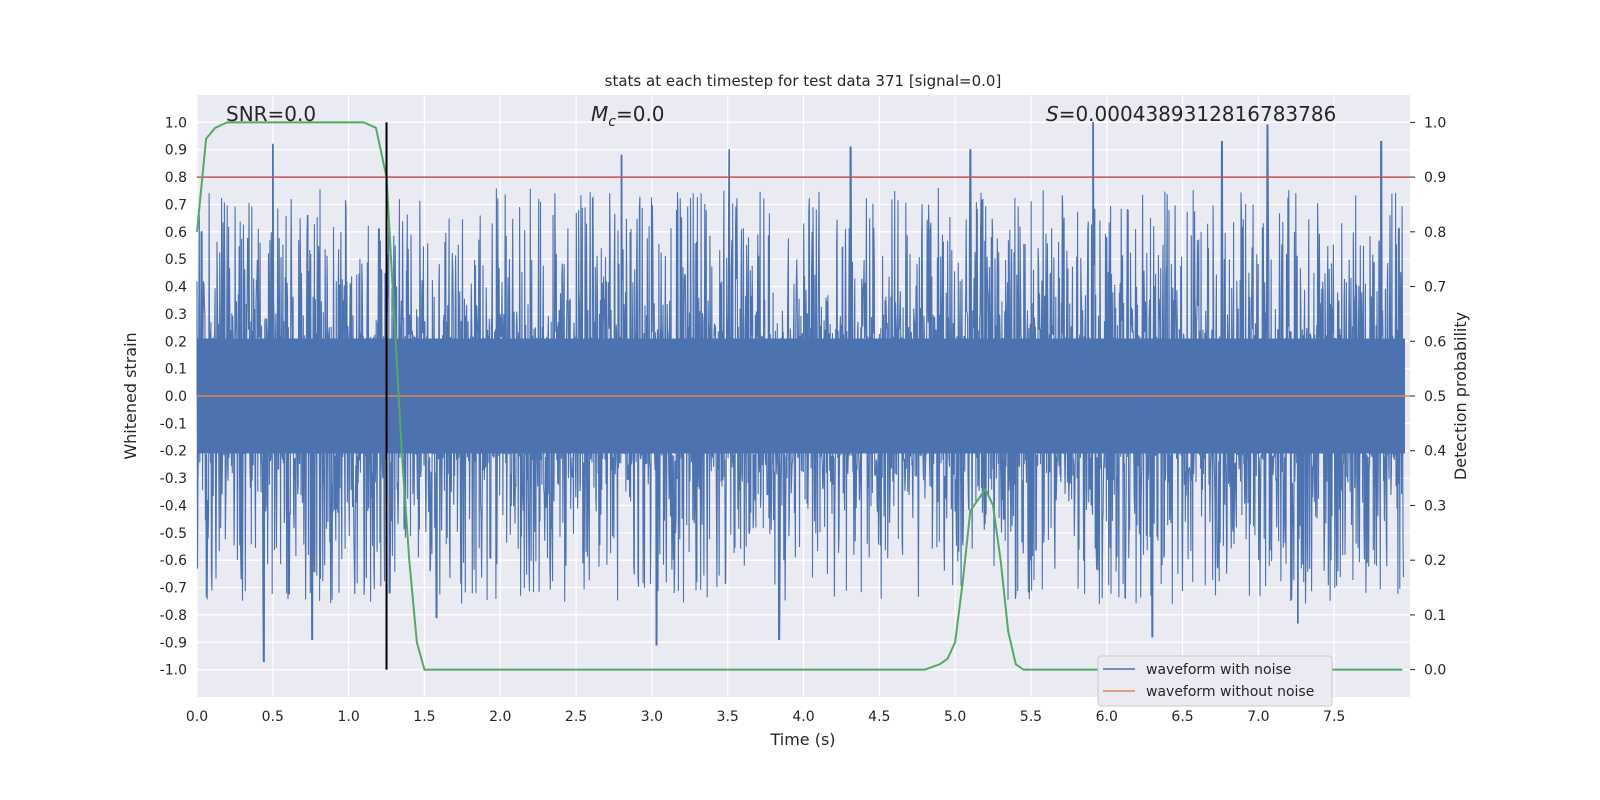 The image size is (1600, 800). Describe the element at coordinates (803, 717) in the screenshot. I see `x-tick-label: 4.0` at that location.